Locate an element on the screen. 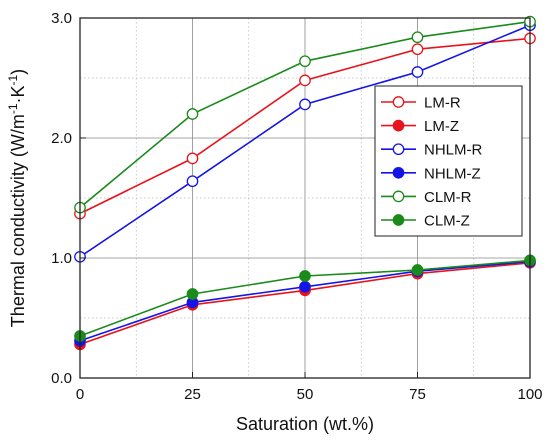  legend-item-lm-z: LM-Z is located at coordinates (420, 126).